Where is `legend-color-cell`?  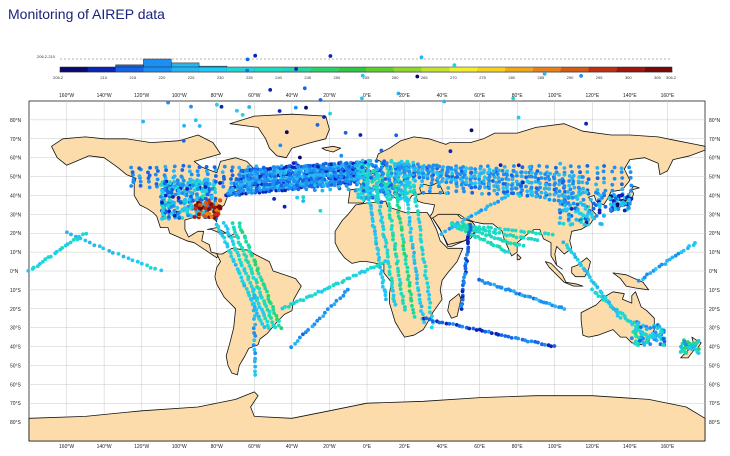
legend-color-cell is located at coordinates (546, 69).